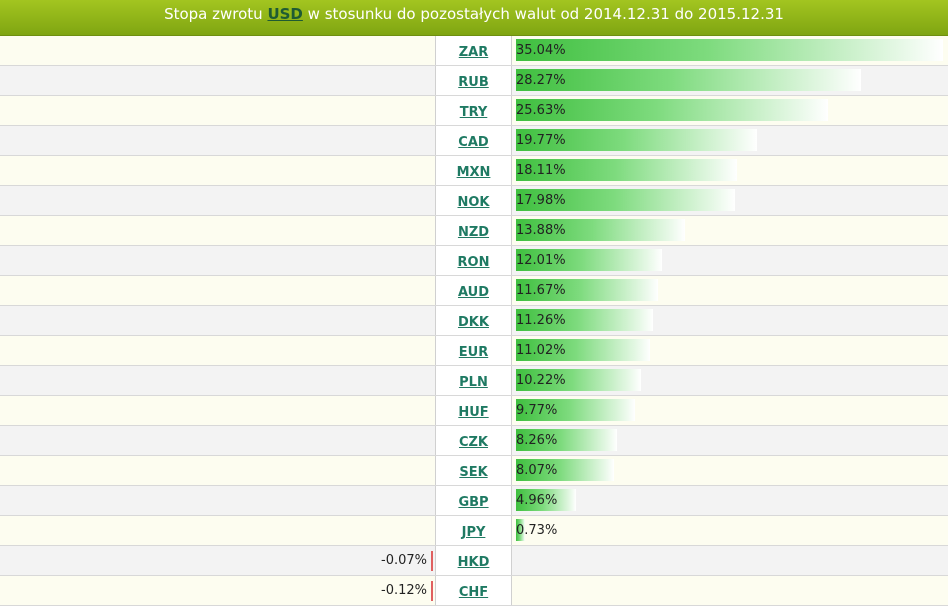  What do you see at coordinates (404, 590) in the screenshot?
I see `value-label-chf: -0.12%` at bounding box center [404, 590].